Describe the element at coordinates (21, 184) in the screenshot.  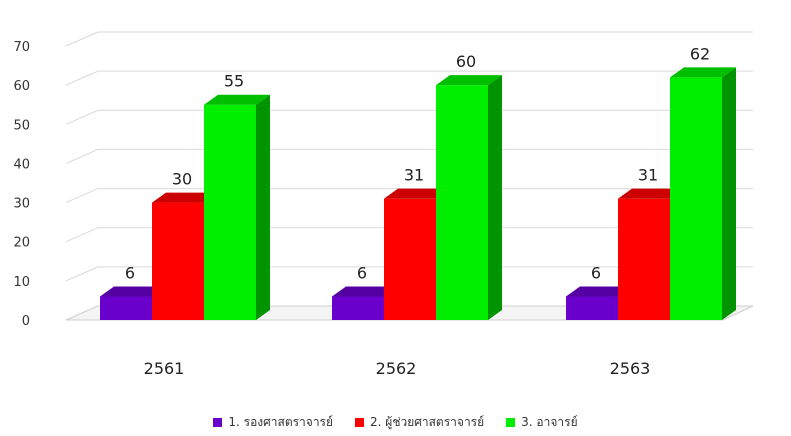
I see `y-axis-ticks: 0 10 20 30 40 50 60 70` at that location.